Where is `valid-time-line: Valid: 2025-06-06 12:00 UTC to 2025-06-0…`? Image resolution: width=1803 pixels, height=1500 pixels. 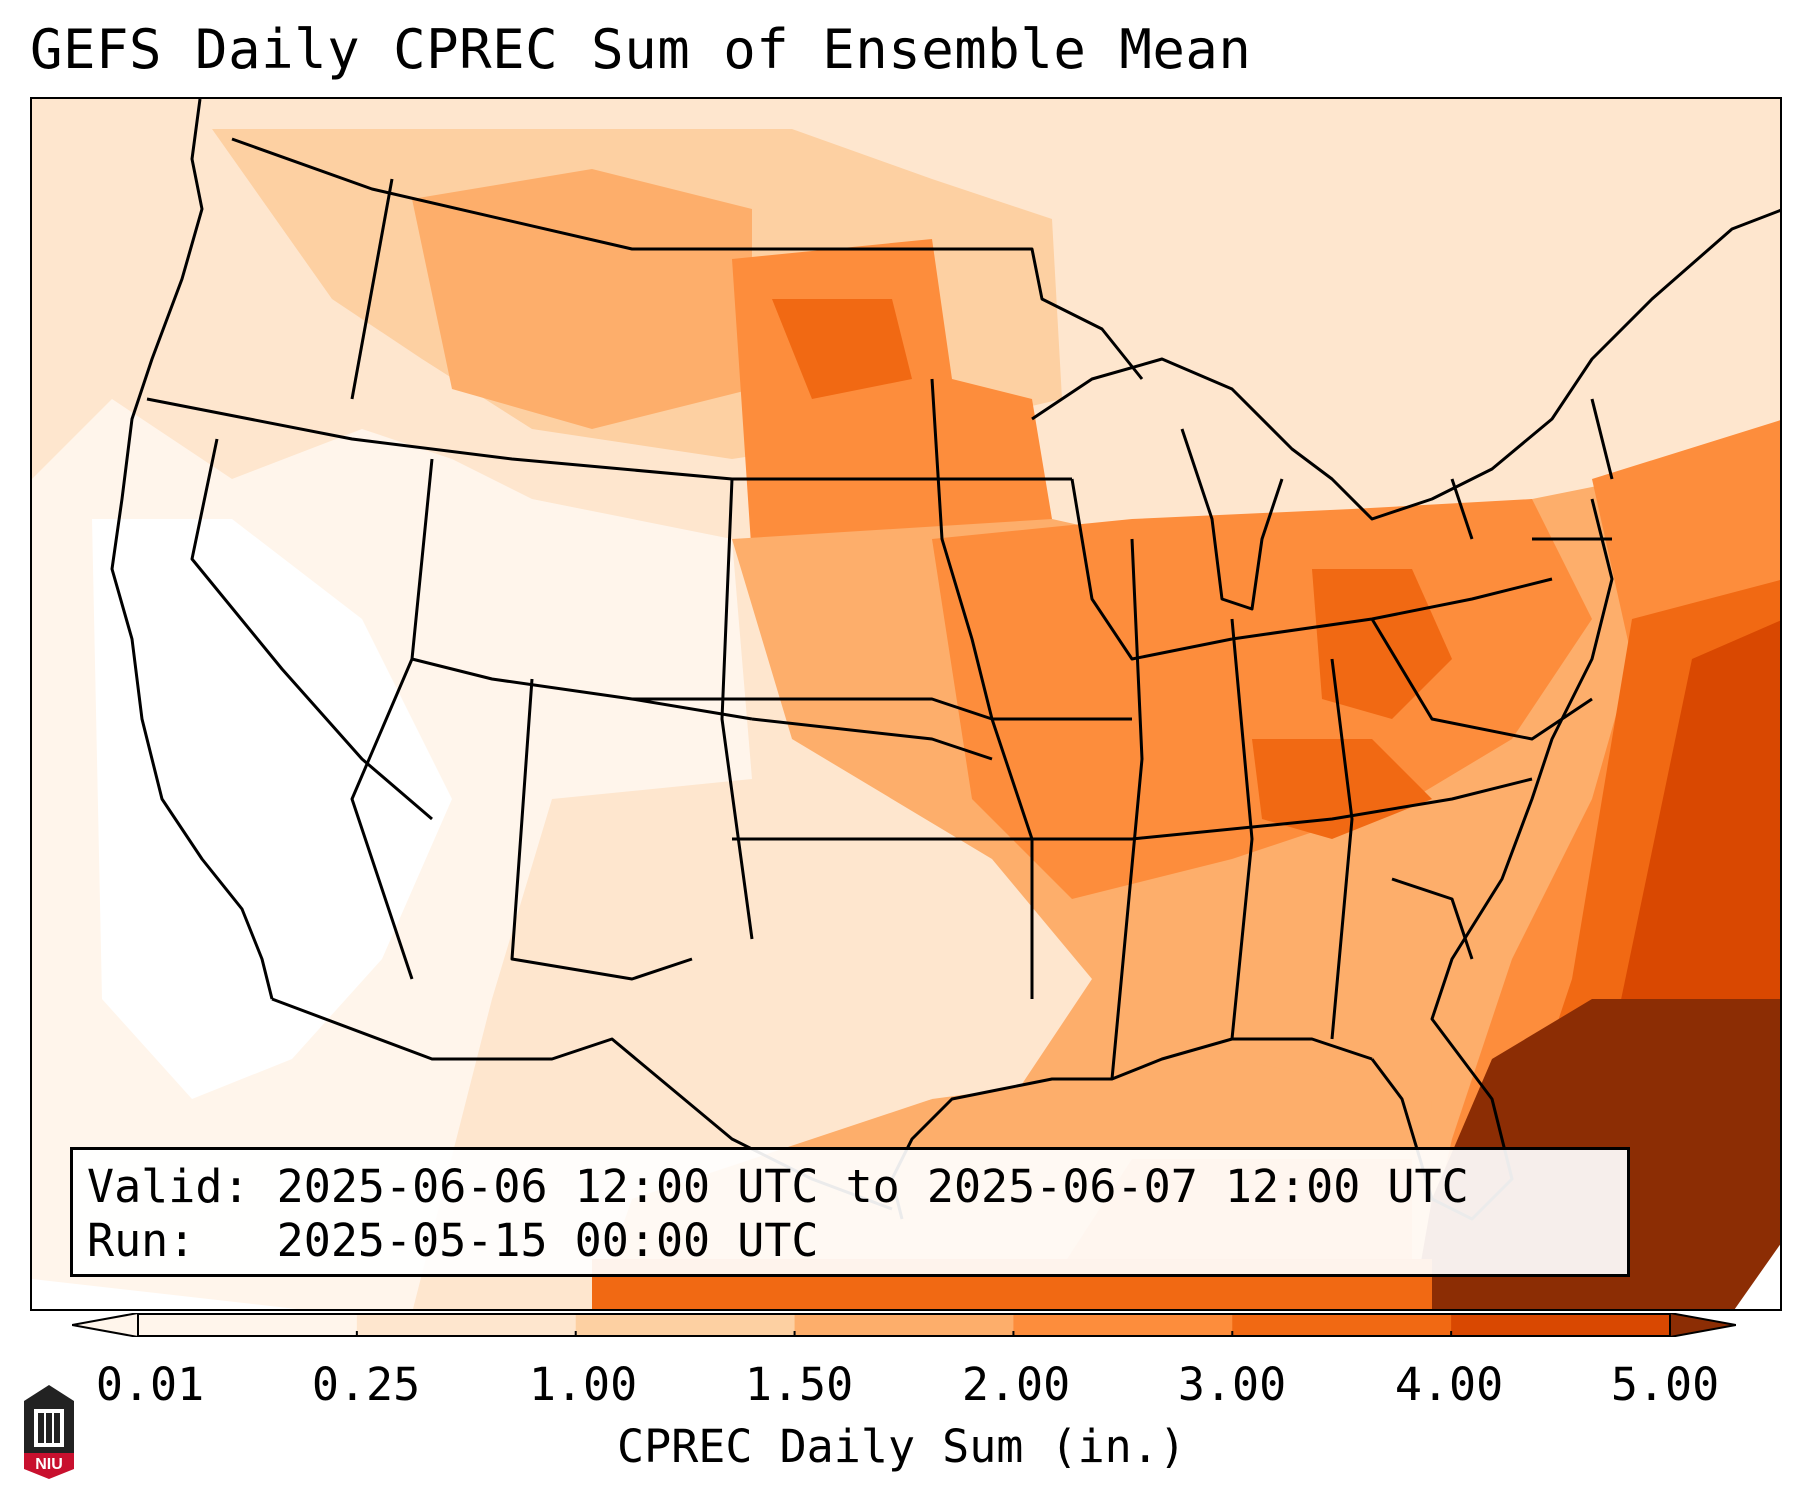 valid-time-line: Valid: 2025-06-06 12:00 UTC to 2025-06-0… is located at coordinates (778, 1186).